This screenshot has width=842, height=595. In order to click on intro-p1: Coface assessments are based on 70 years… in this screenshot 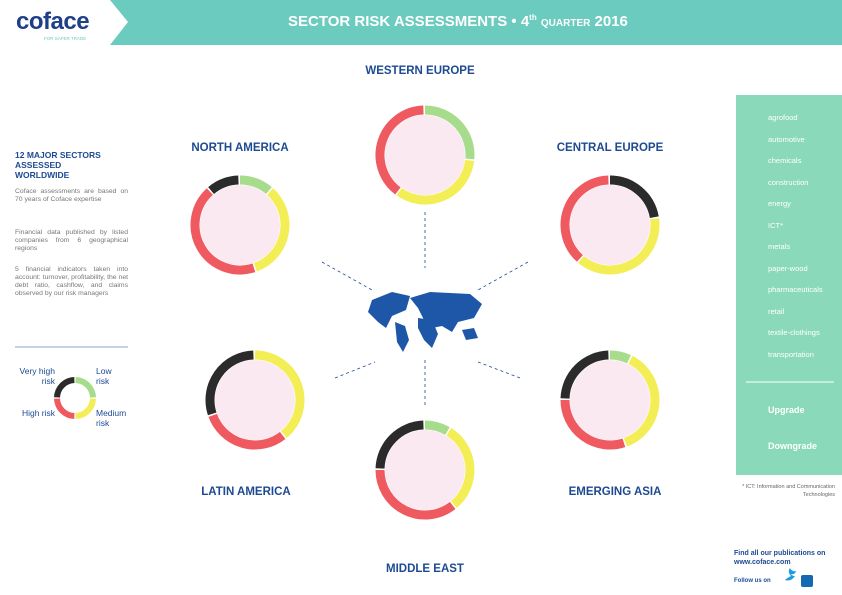, I will do `click(71, 195)`.